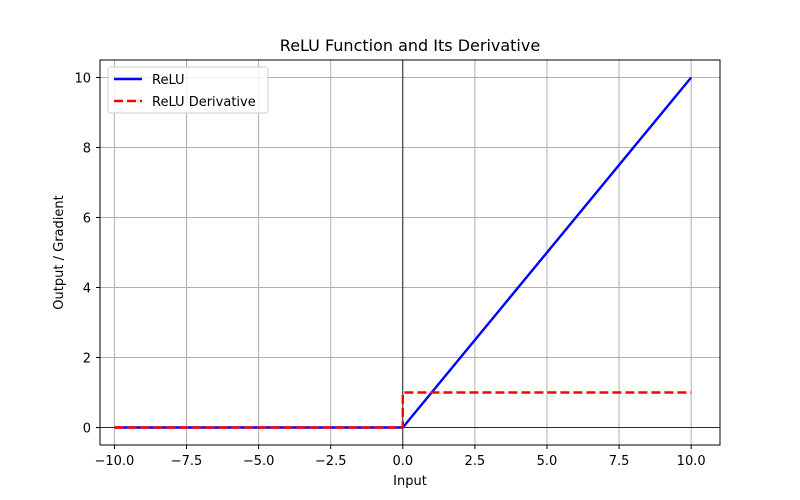 The height and width of the screenshot is (500, 800). What do you see at coordinates (59, 252) in the screenshot?
I see `y-axis-title: Output / Gradient` at bounding box center [59, 252].